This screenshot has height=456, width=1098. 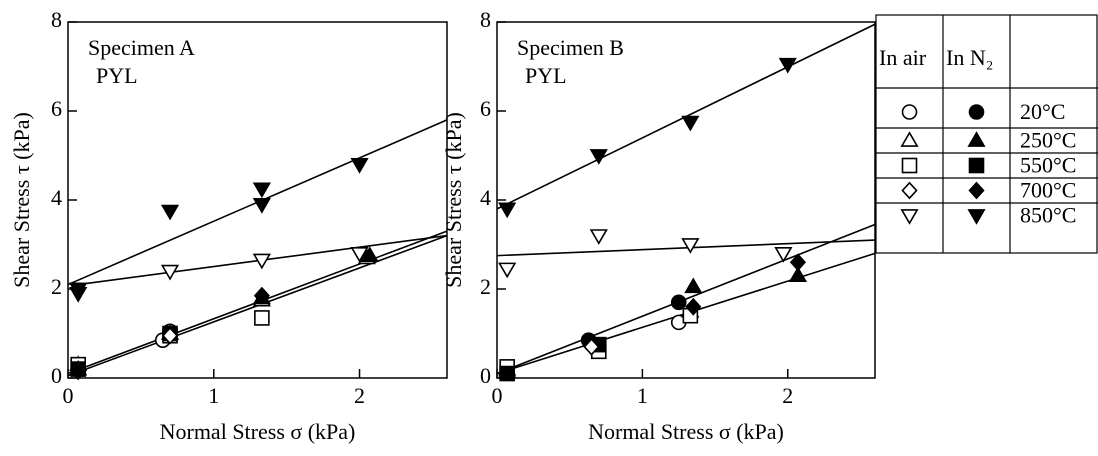 I want to click on legend-label: 20°C, so click(x=1042, y=111).